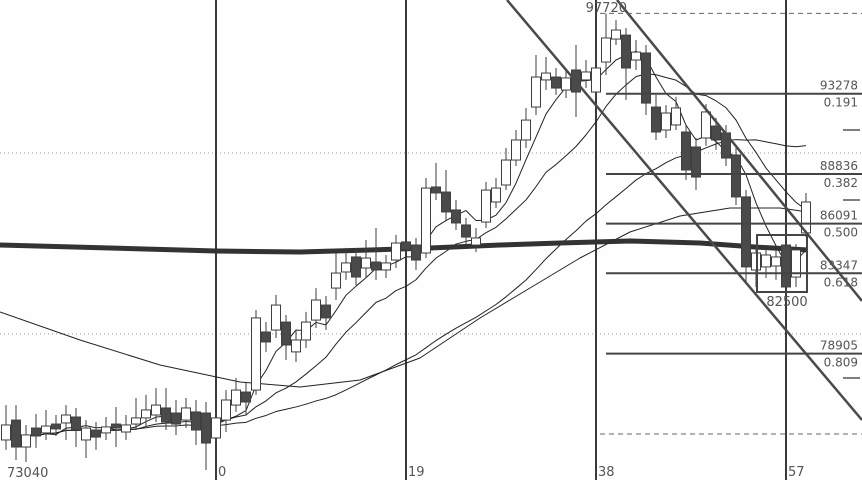  What do you see at coordinates (841, 103) in the screenshot?
I see `fib-ratio-label: 0.191` at bounding box center [841, 103].